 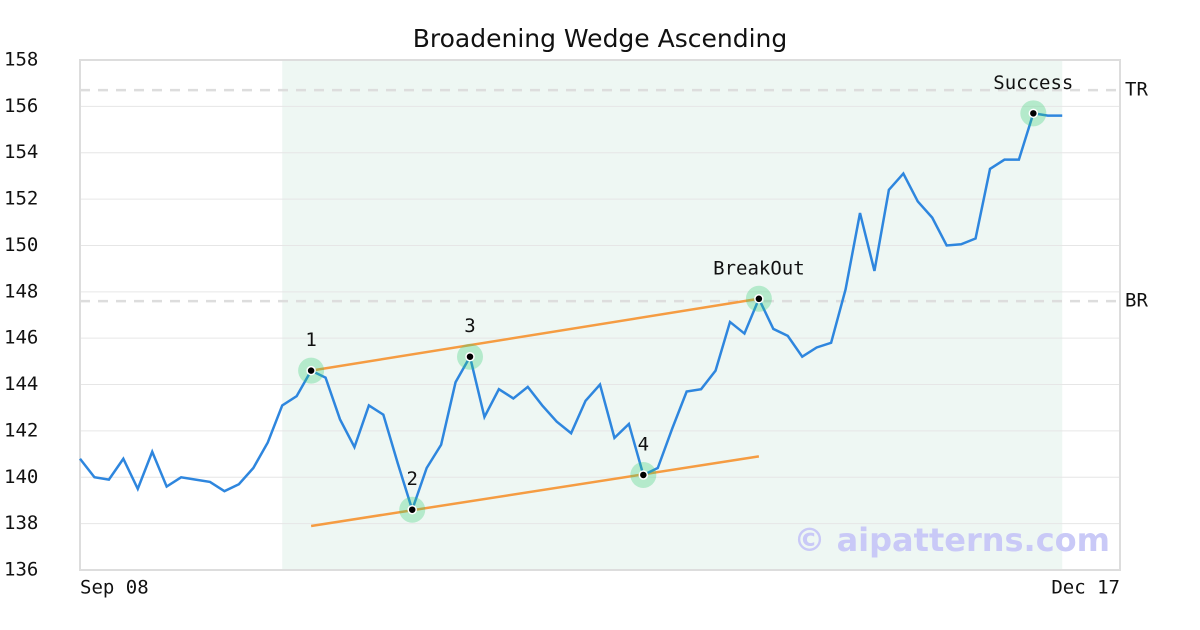 I want to click on point-label: 3, so click(x=469, y=326).